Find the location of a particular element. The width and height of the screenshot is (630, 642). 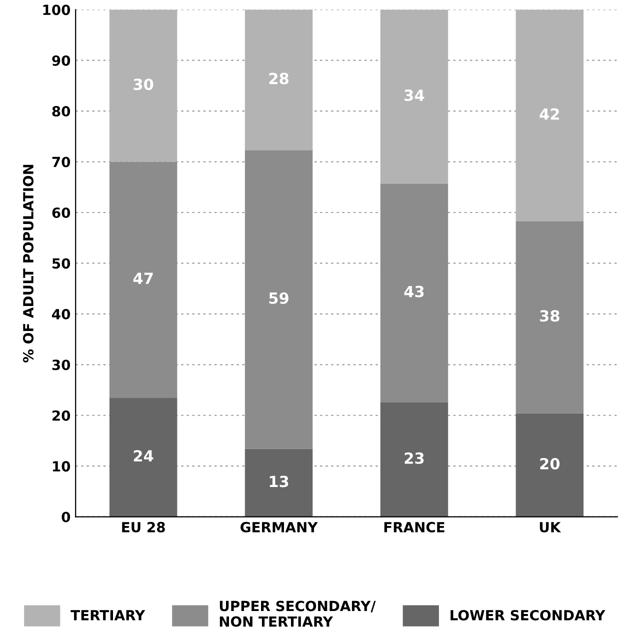

data-label: 23 is located at coordinates (414, 458).